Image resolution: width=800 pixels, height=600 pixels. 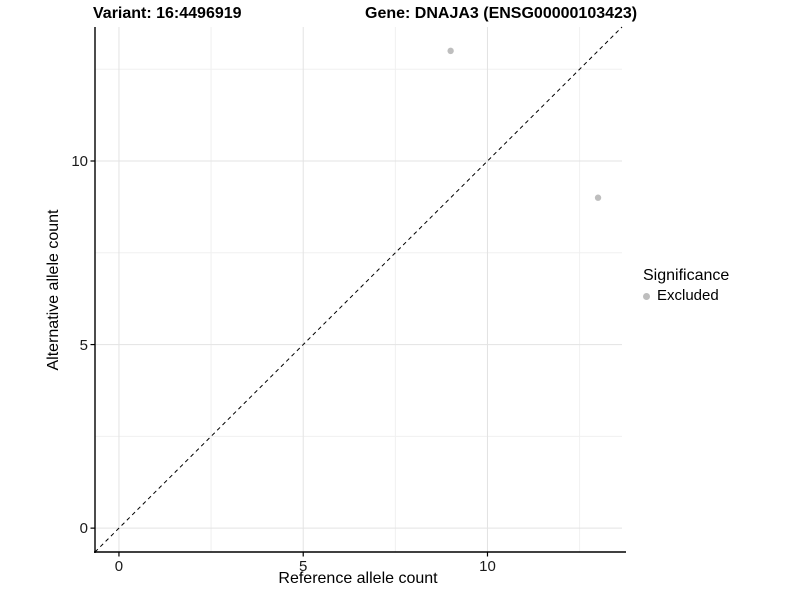 I want to click on legend-item-excluded: Excluded, so click(x=683, y=296).